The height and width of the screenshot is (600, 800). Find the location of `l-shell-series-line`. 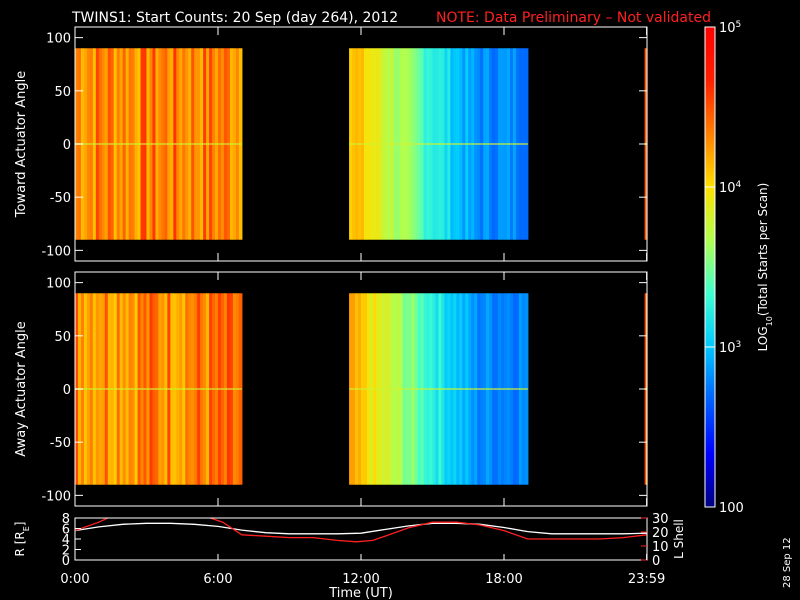

l-shell-series-line is located at coordinates (361, 530).